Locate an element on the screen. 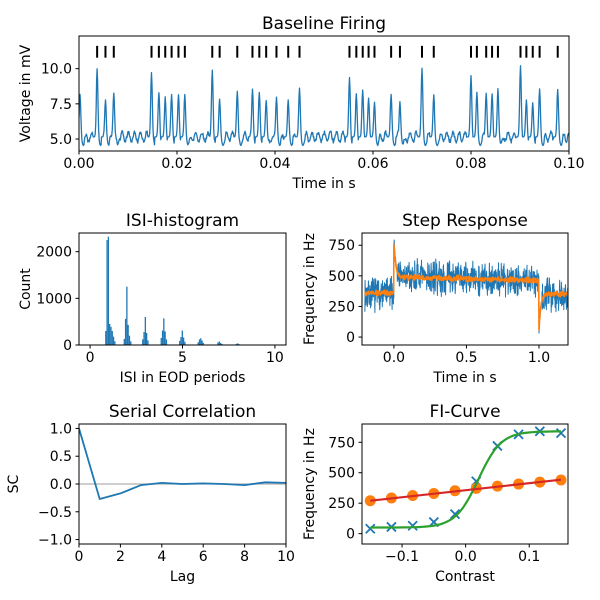 This screenshot has width=600, height=600. fi-curve-y-tick-label: 250 is located at coordinates (341, 504).